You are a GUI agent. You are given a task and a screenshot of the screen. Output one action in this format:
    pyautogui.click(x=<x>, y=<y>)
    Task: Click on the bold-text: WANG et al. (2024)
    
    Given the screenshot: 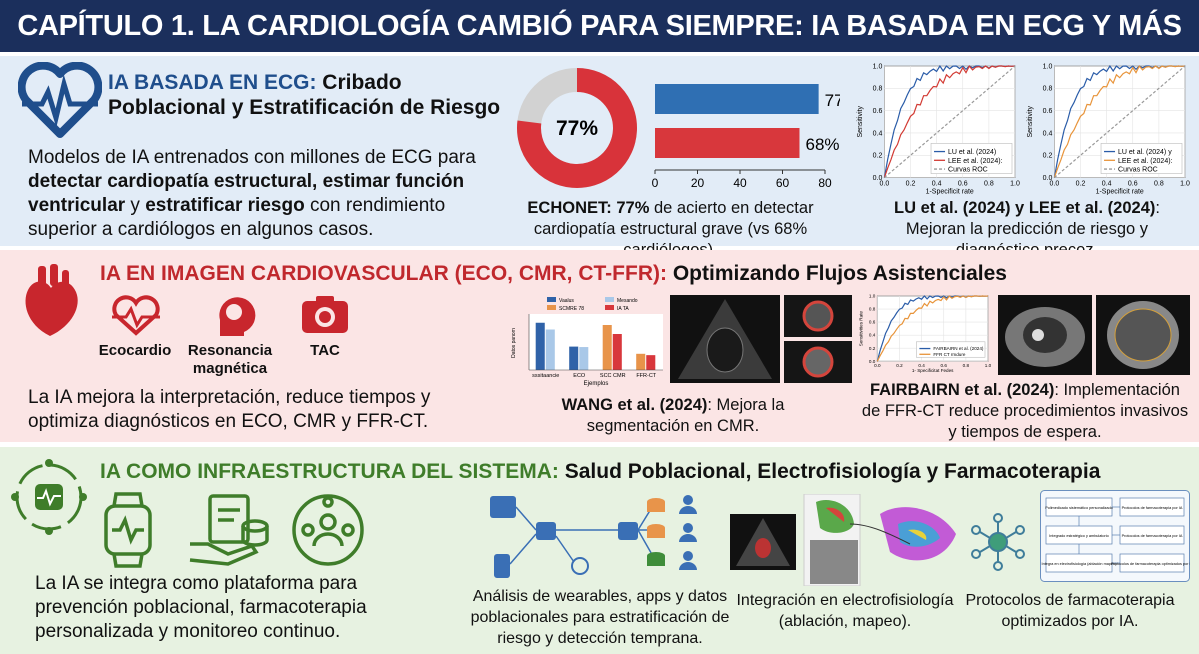 What is the action you would take?
    pyautogui.click(x=634, y=405)
    